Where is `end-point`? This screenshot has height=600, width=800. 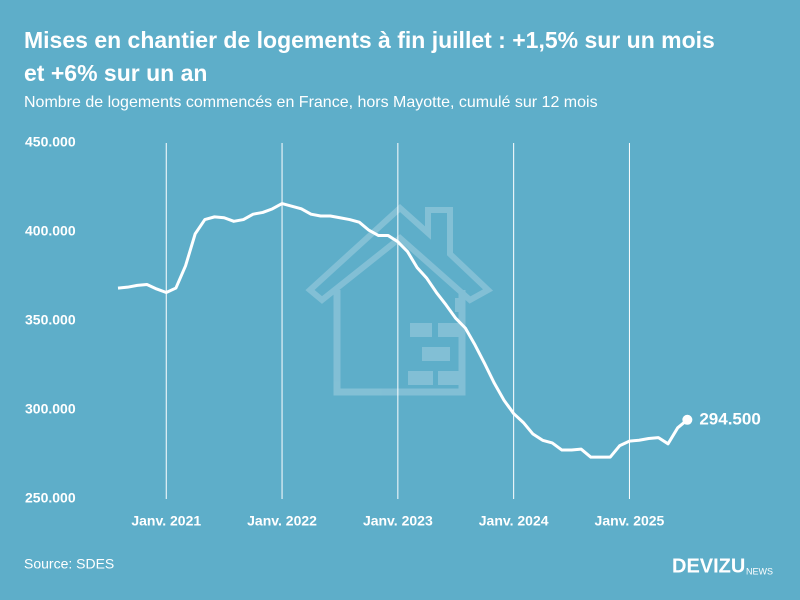 end-point is located at coordinates (687, 419).